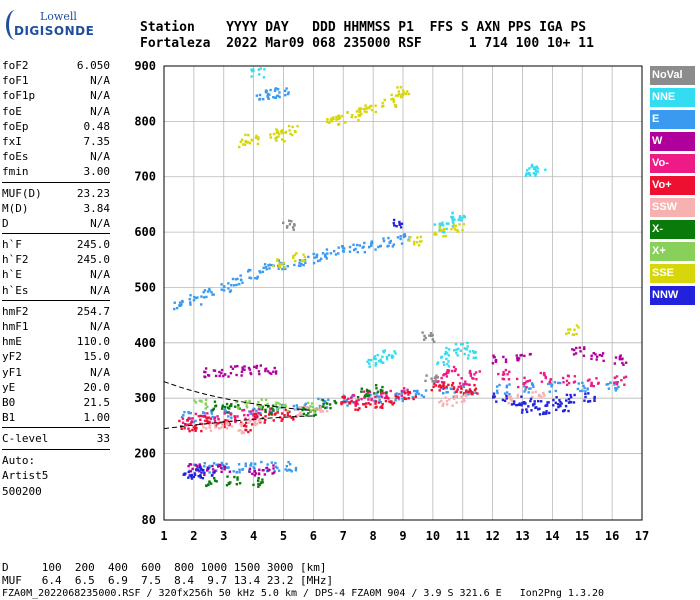 The height and width of the screenshot is (600, 700). Describe the element at coordinates (313, 536) in the screenshot. I see `x-tick-label: 6` at that location.